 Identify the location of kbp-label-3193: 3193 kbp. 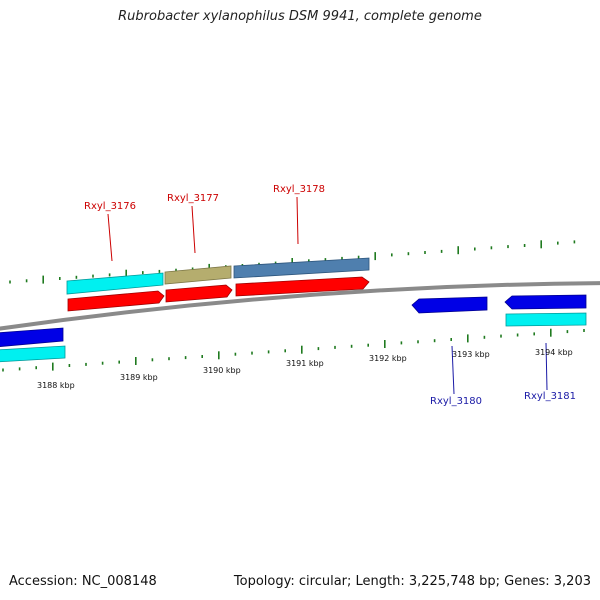
(471, 354).